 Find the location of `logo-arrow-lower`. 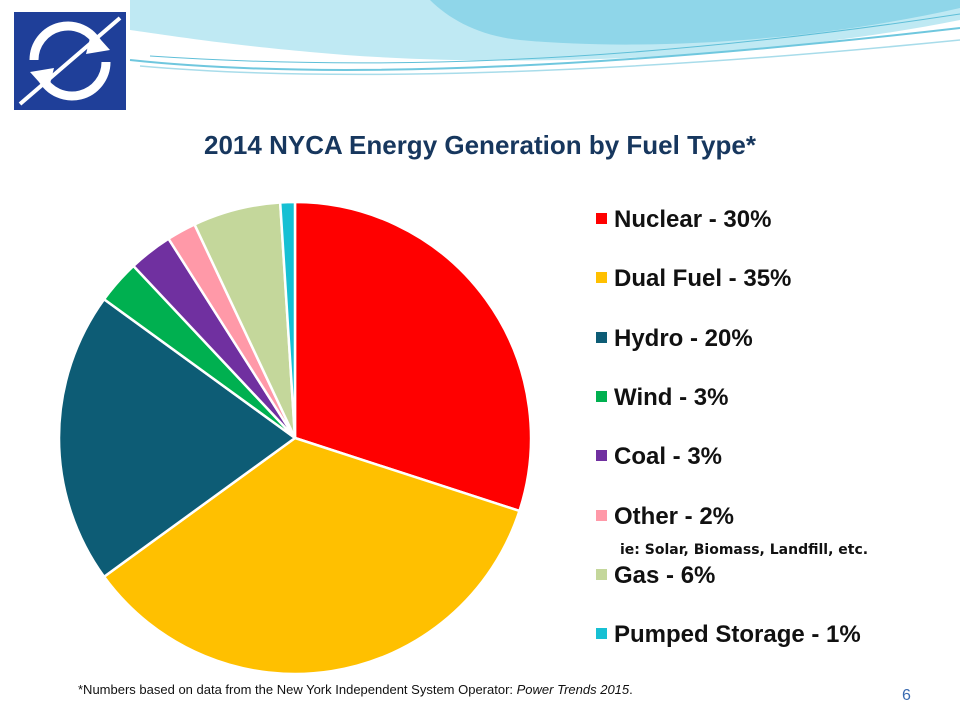

logo-arrow-lower is located at coordinates (74, 81).